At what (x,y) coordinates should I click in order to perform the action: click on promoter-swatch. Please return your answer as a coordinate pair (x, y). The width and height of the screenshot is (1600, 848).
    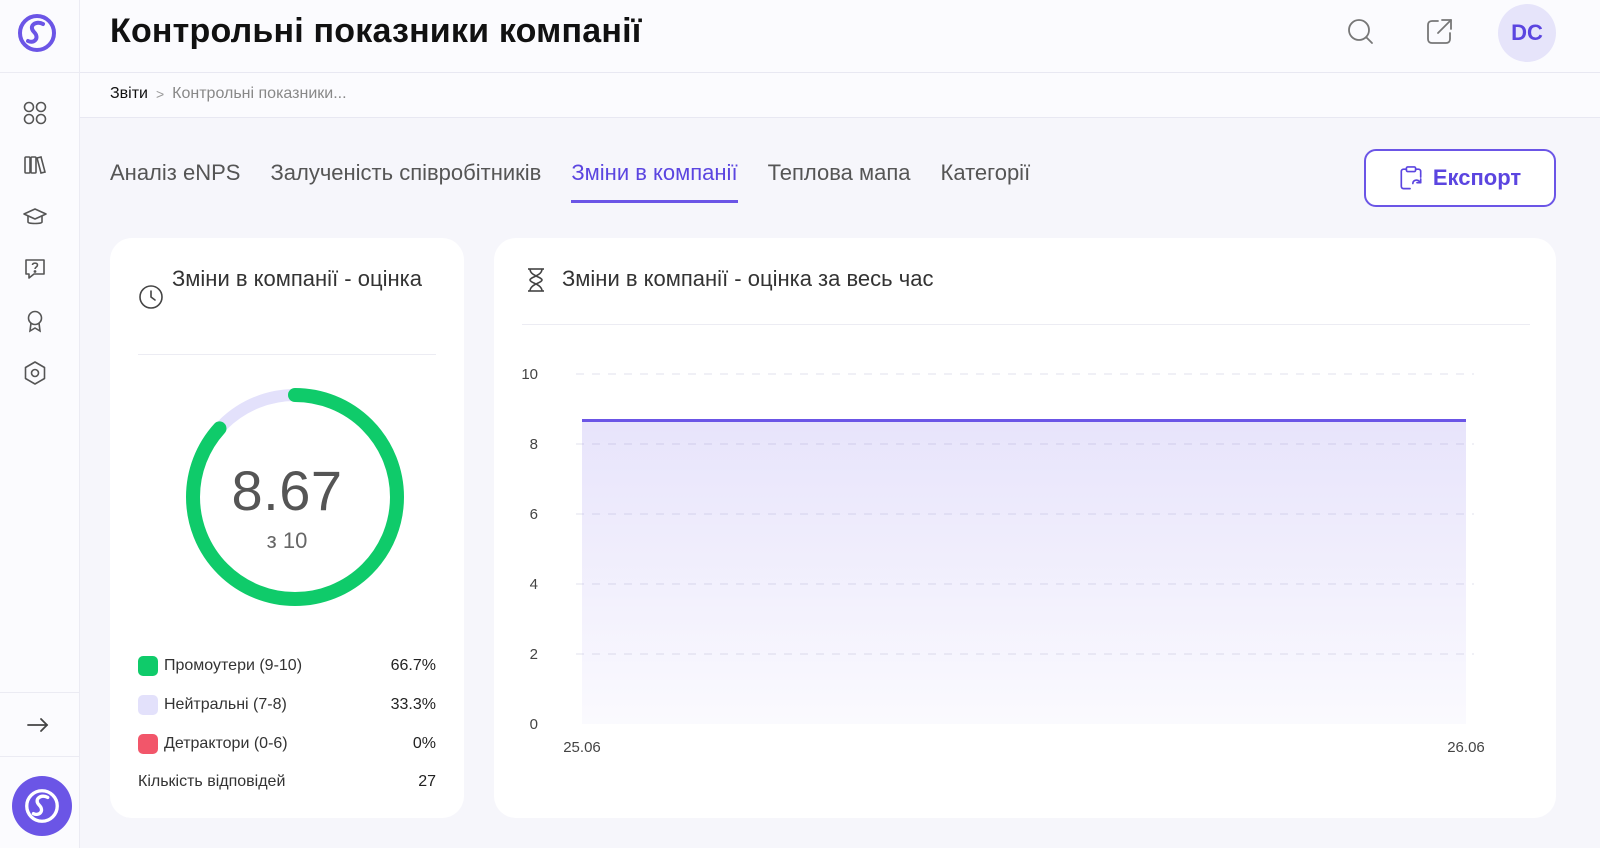
    Looking at the image, I should click on (148, 665).